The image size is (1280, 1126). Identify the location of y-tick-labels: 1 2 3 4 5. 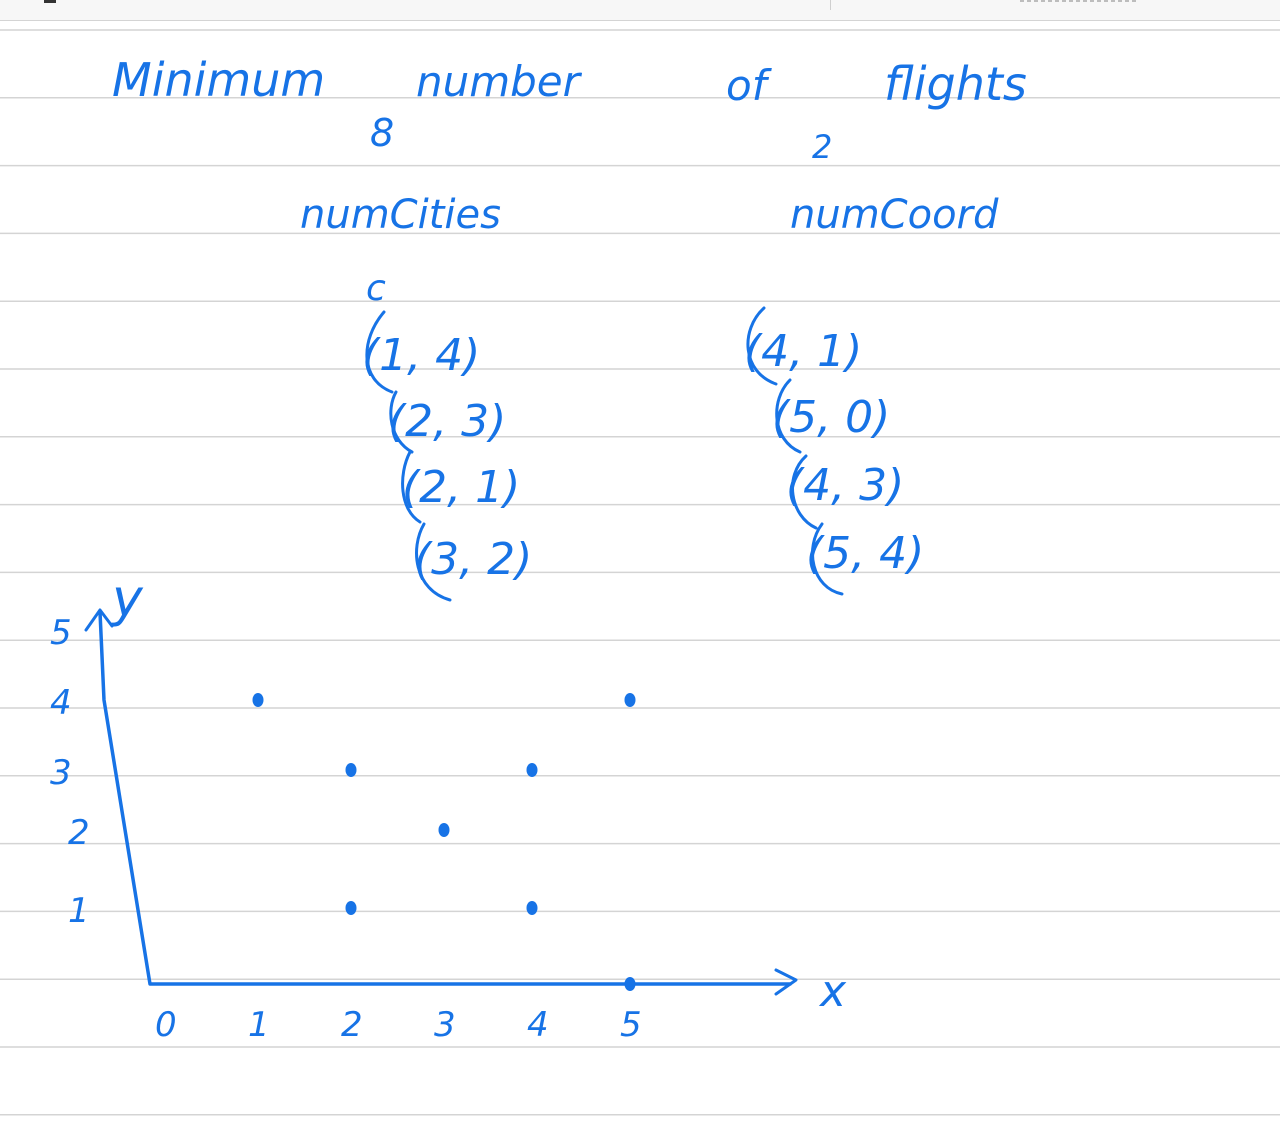
(70, 772).